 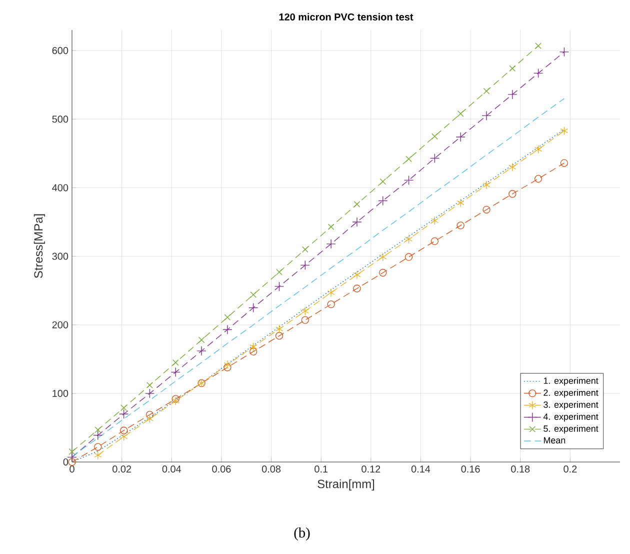 What do you see at coordinates (470, 469) in the screenshot?
I see `x-tick-label: 0.16` at bounding box center [470, 469].